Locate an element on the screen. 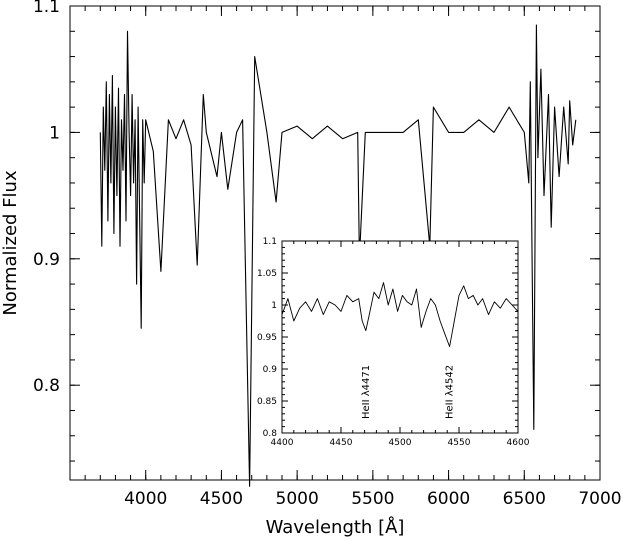 The width and height of the screenshot is (623, 540). x-tick-label: 4550 is located at coordinates (459, 443).